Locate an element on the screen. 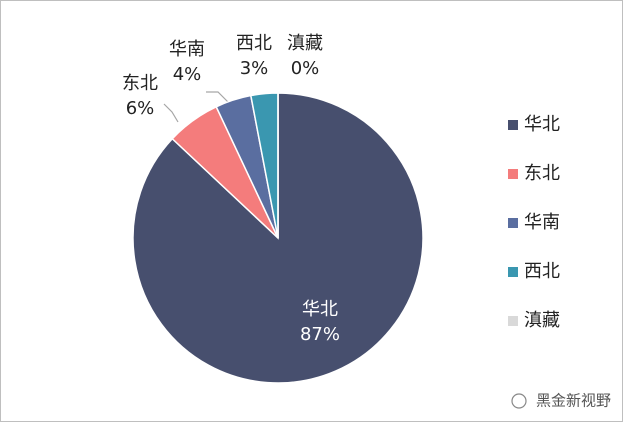 This screenshot has width=629, height=429. watermark: 黑金新视野 is located at coordinates (561, 401).